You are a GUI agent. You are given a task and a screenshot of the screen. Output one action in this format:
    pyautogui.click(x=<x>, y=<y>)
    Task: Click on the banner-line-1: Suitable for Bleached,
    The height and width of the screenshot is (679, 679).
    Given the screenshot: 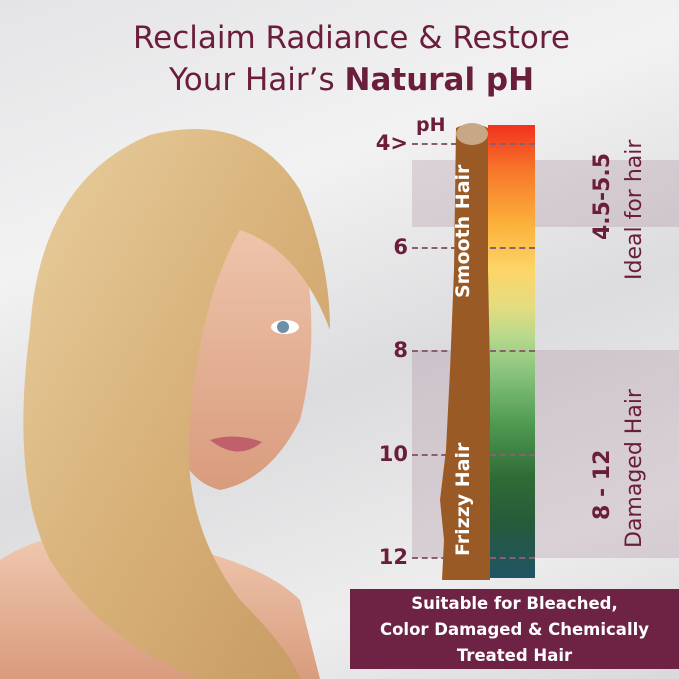 What is the action you would take?
    pyautogui.click(x=514, y=603)
    